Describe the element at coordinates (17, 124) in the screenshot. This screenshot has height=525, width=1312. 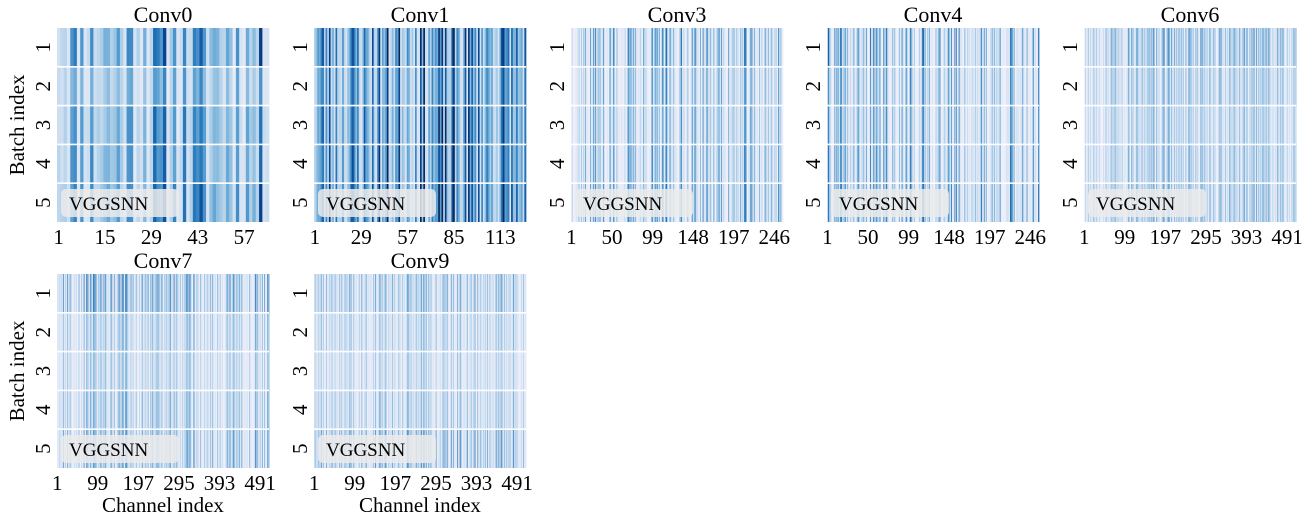
I see `y-axis-label: Batch index` at that location.